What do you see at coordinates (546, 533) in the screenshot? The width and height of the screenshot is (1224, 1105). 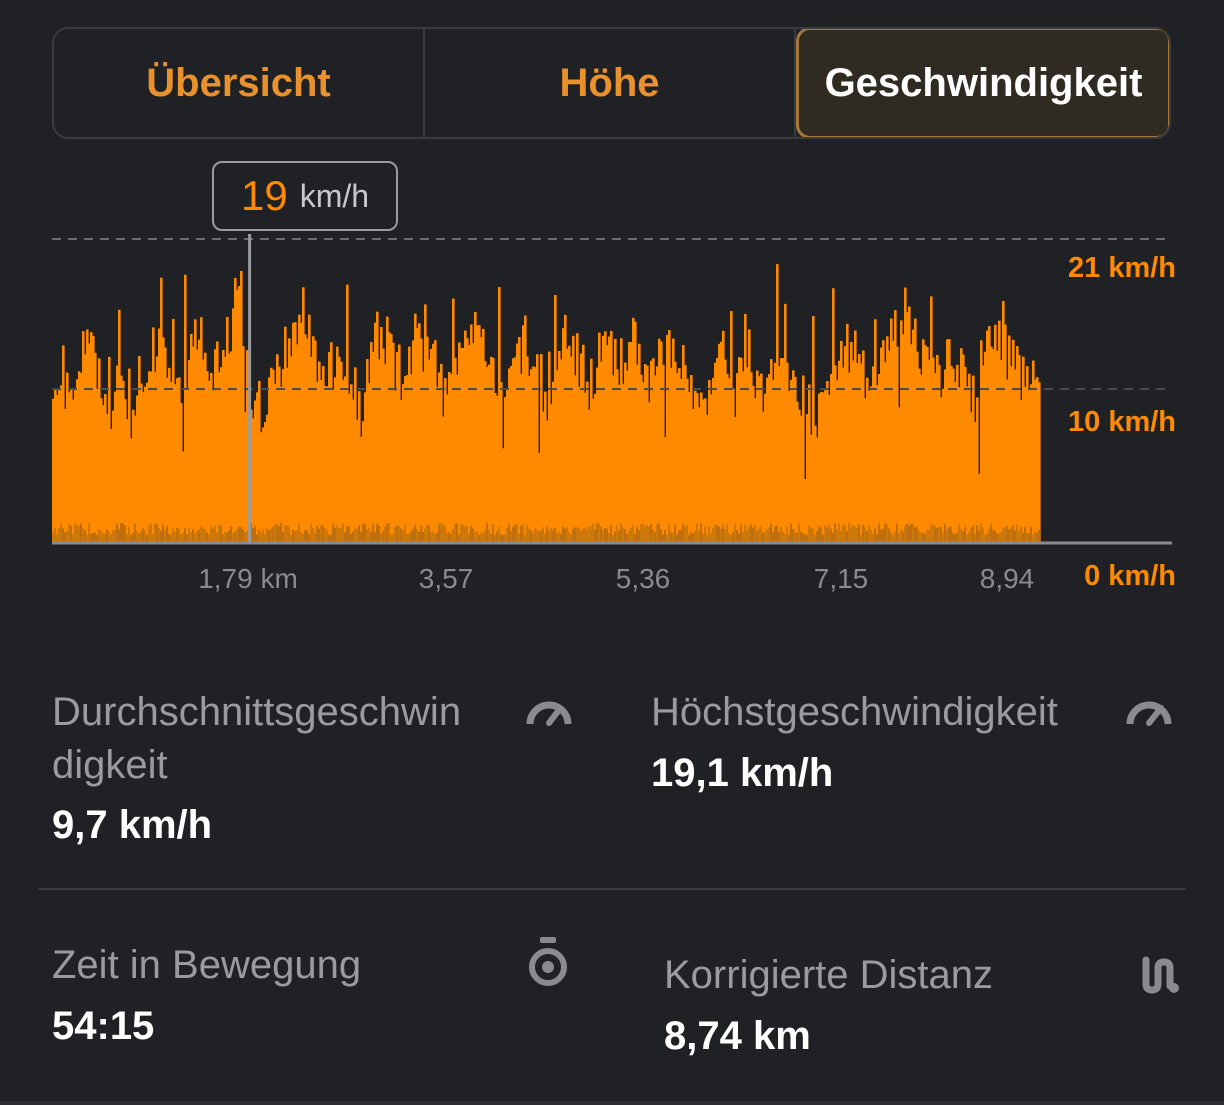 I see `speed-baseline-noise` at bounding box center [546, 533].